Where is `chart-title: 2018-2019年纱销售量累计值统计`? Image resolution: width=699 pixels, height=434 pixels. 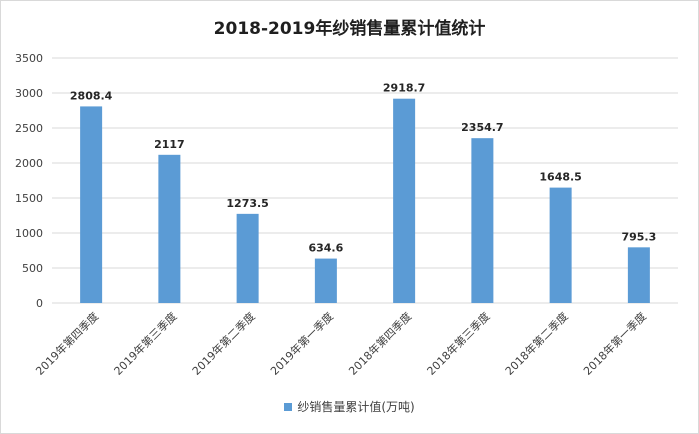
chart-title: 2018-2019年纱销售量累计值统计 is located at coordinates (349, 29).